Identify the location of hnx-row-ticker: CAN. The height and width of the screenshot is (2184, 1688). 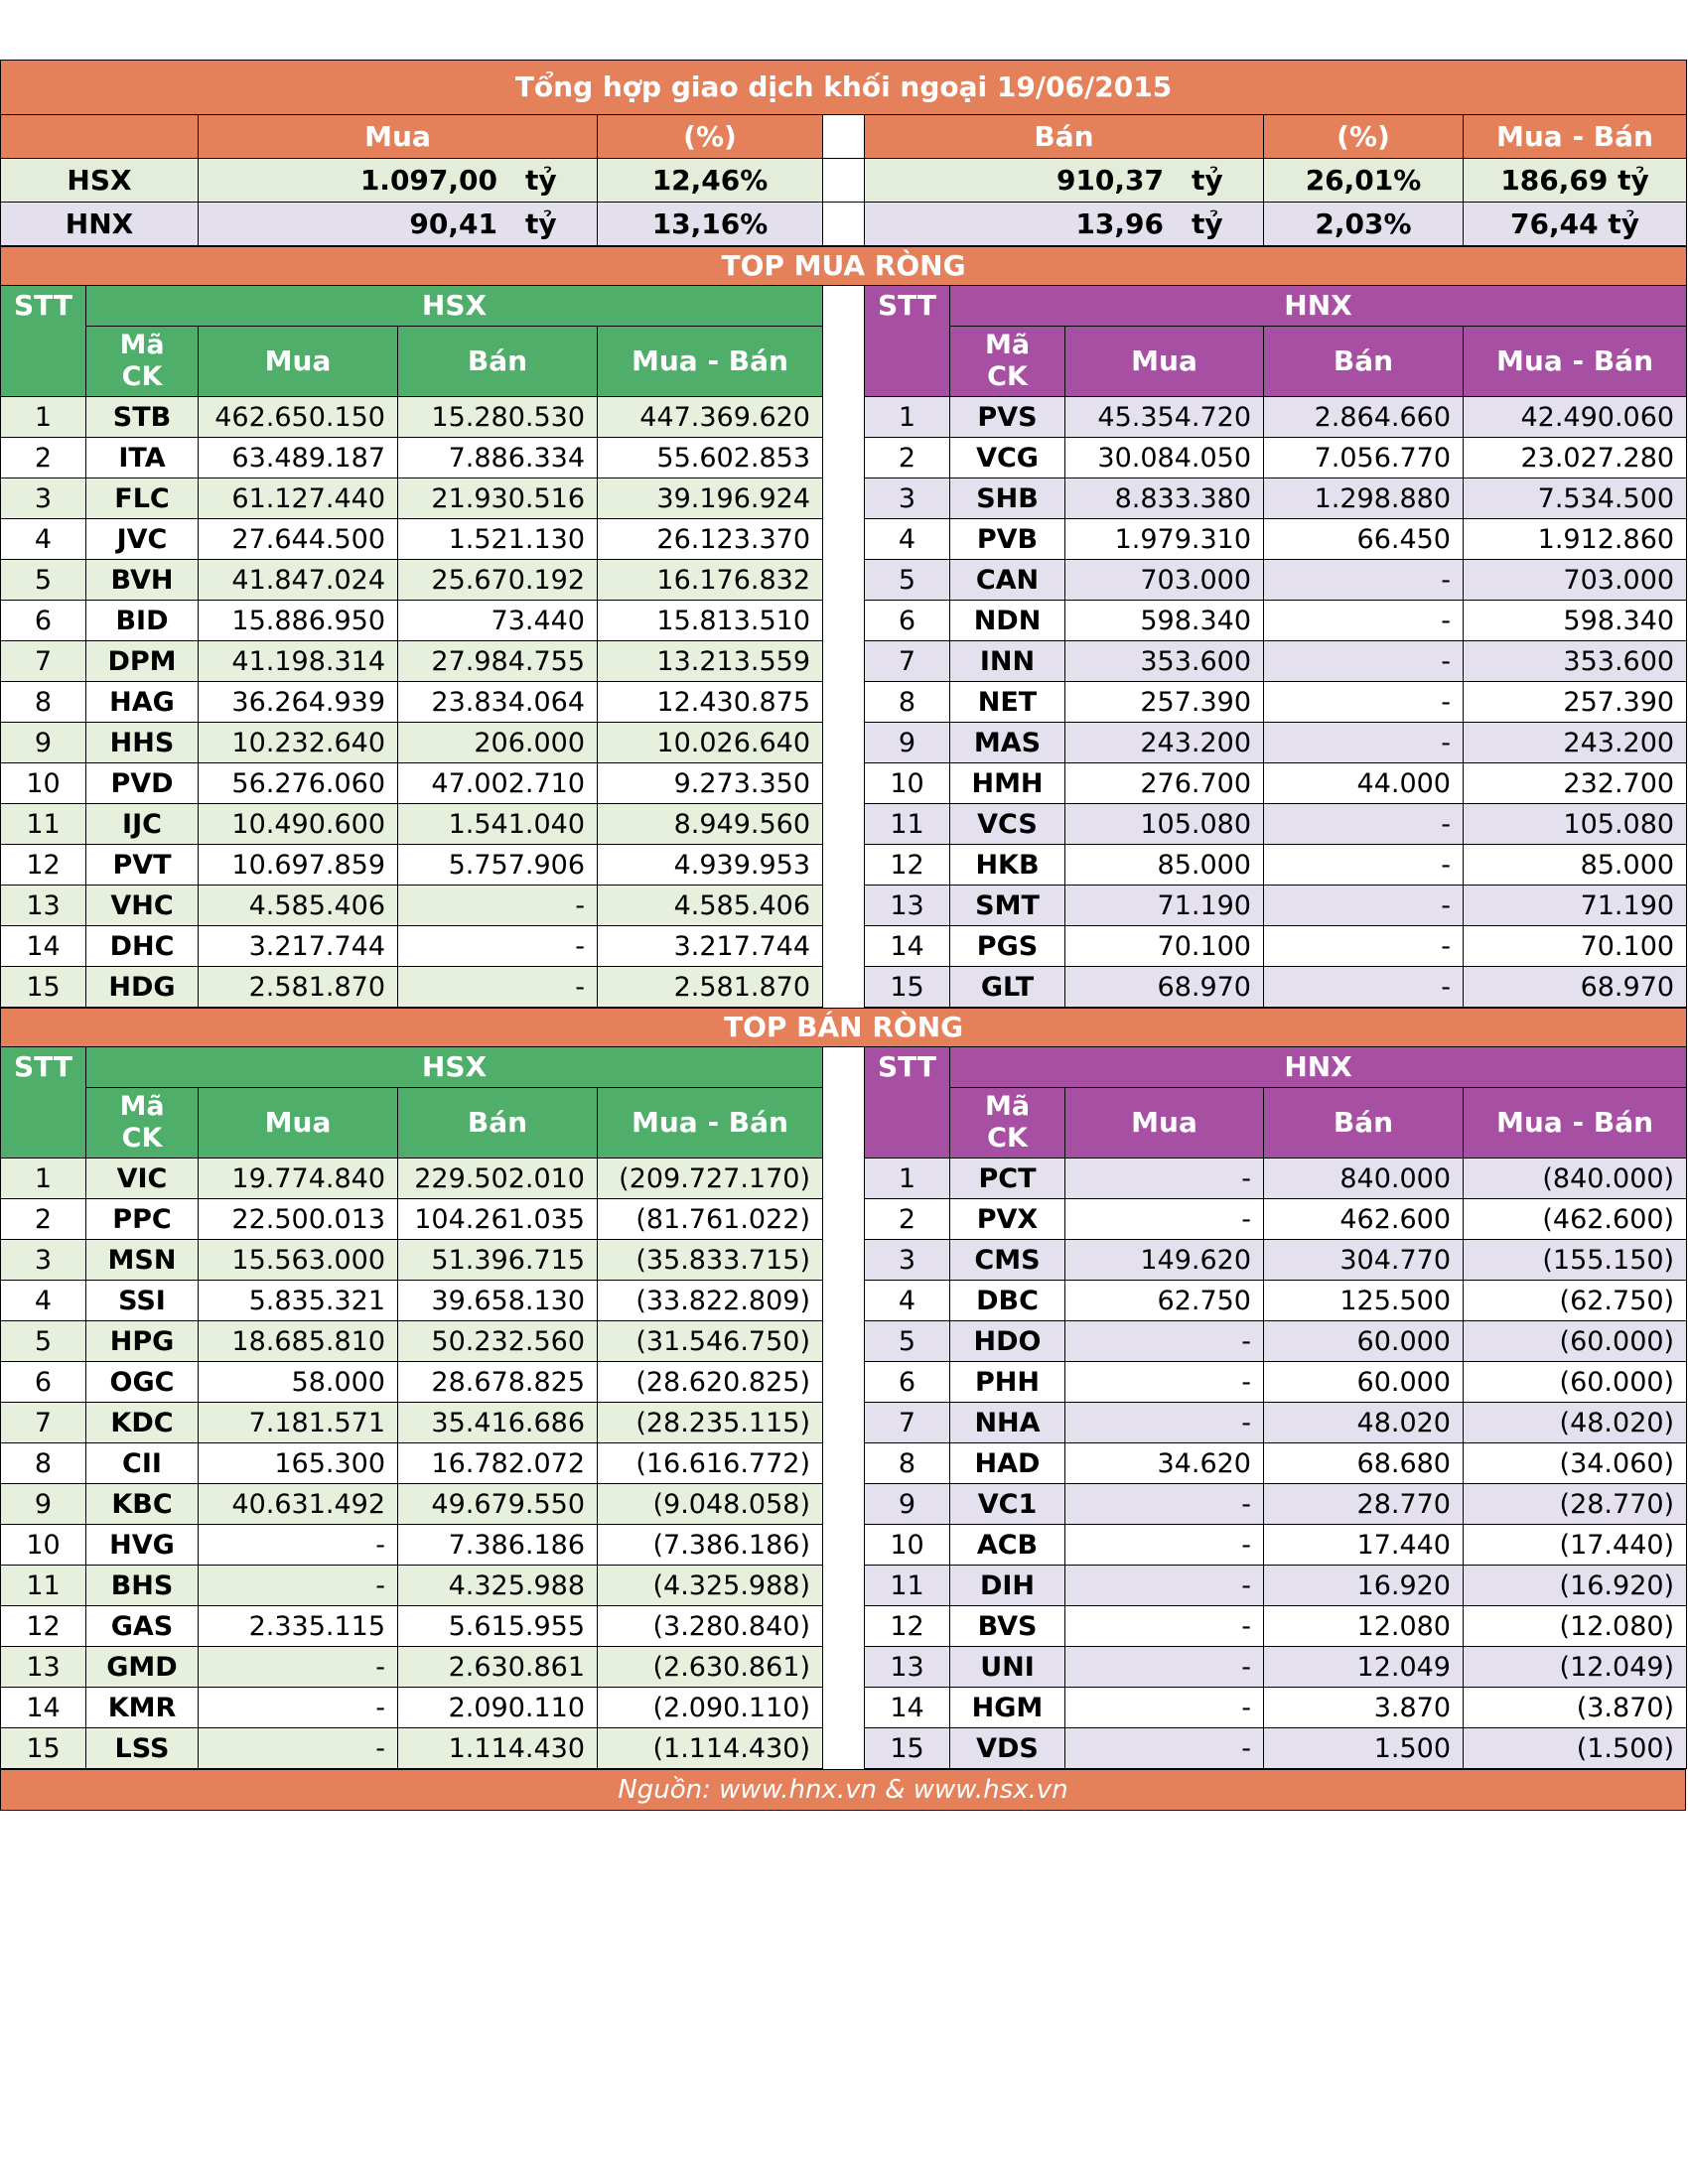
(1007, 580).